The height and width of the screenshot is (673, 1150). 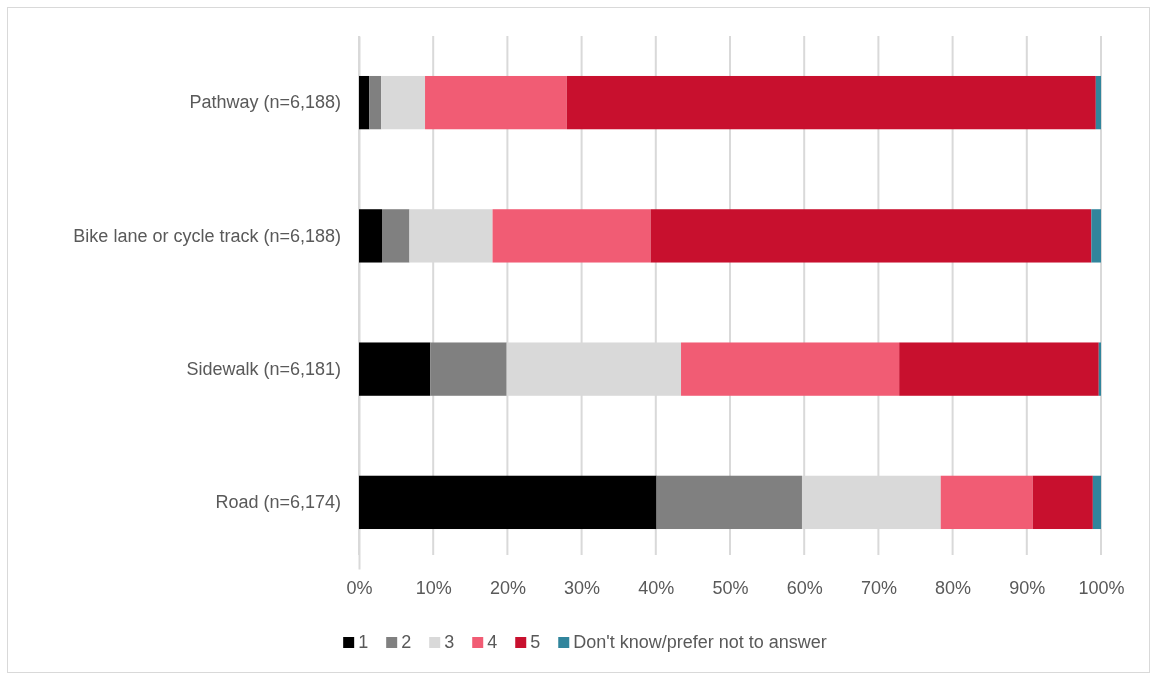 What do you see at coordinates (507, 587) in the screenshot?
I see `x-tick-label: 20%` at bounding box center [507, 587].